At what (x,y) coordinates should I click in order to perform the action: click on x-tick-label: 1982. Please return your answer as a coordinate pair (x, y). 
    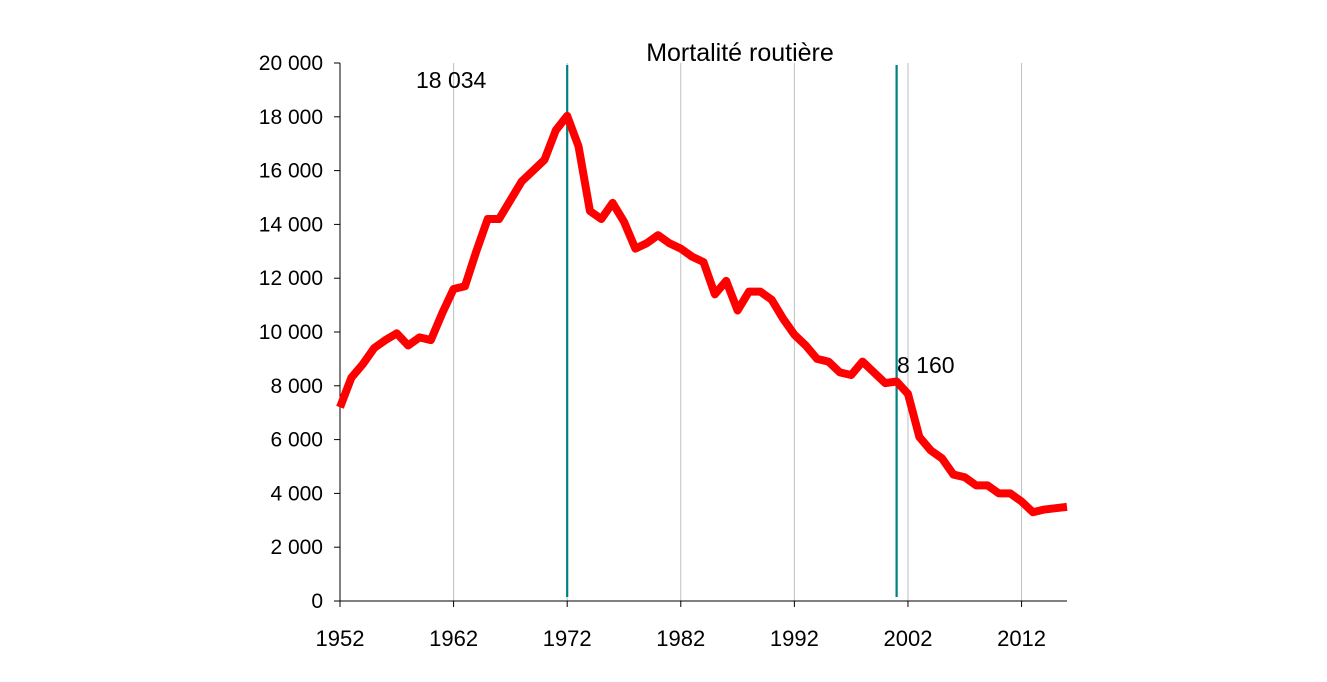
    Looking at the image, I should click on (680, 638).